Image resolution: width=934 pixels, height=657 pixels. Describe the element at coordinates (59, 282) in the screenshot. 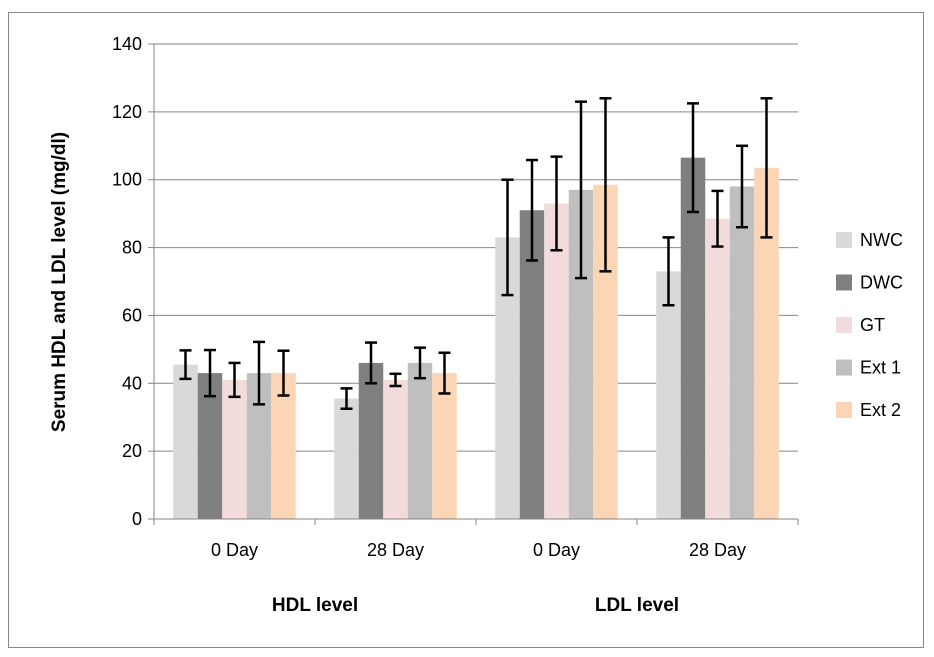

I see `y-axis-label: Serum HDL and LDL level (mg/dl)` at that location.